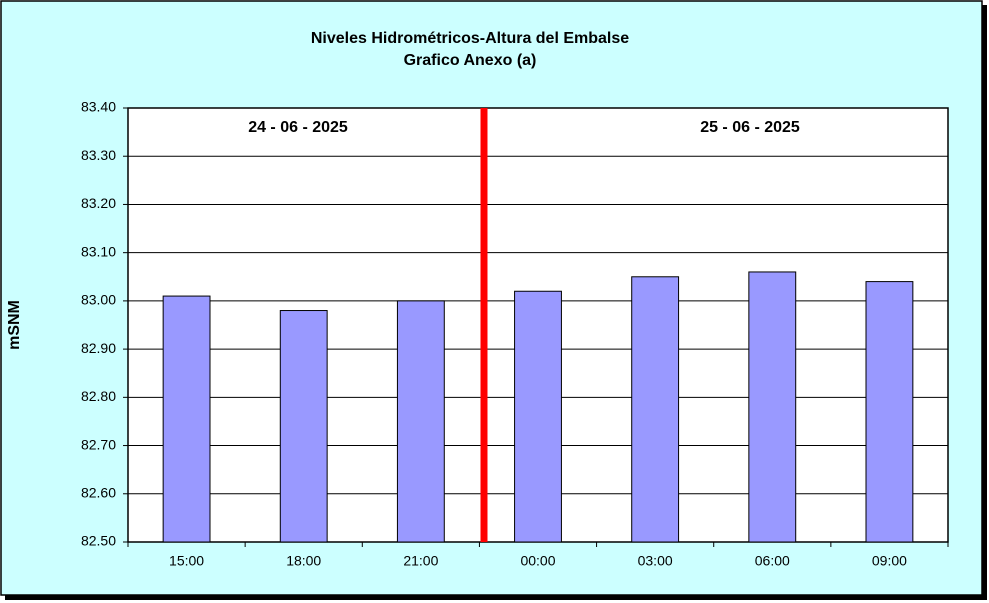  What do you see at coordinates (98, 107) in the screenshot?
I see `y-tick-label: 83.40` at bounding box center [98, 107].